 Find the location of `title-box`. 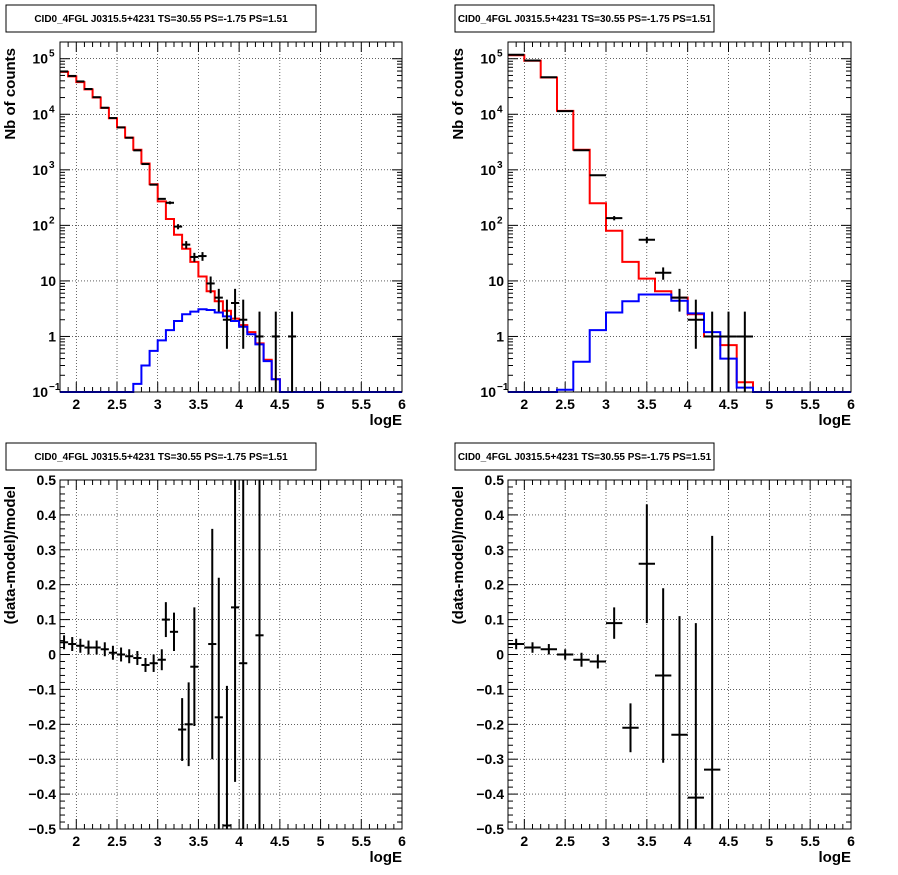

title-box is located at coordinates (584, 456).